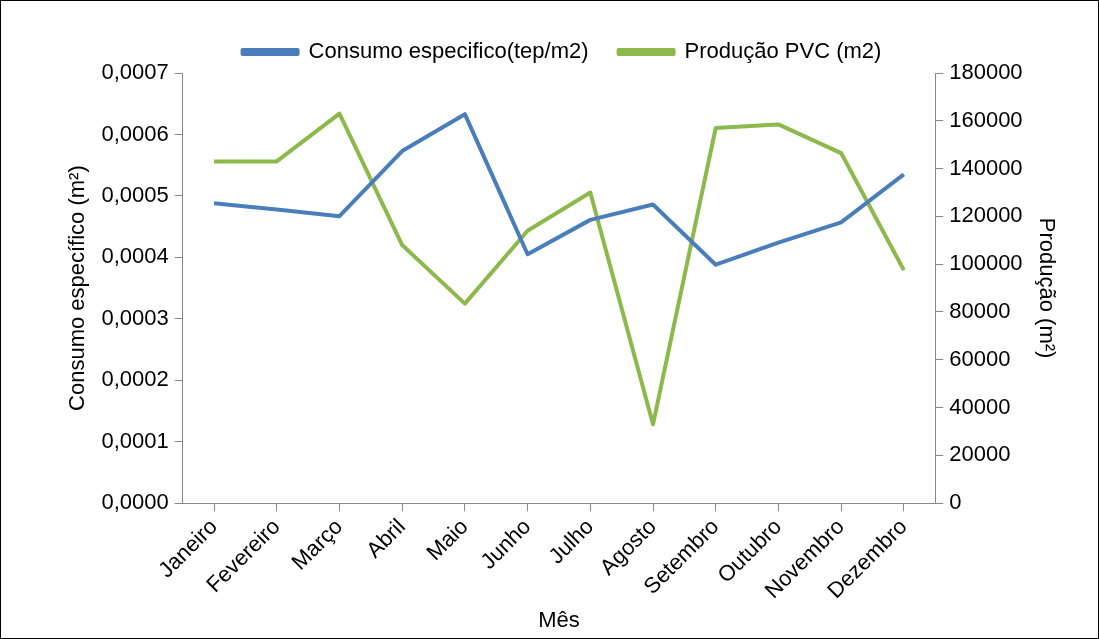  I want to click on y-tick-label: 0,0007, so click(135, 72).